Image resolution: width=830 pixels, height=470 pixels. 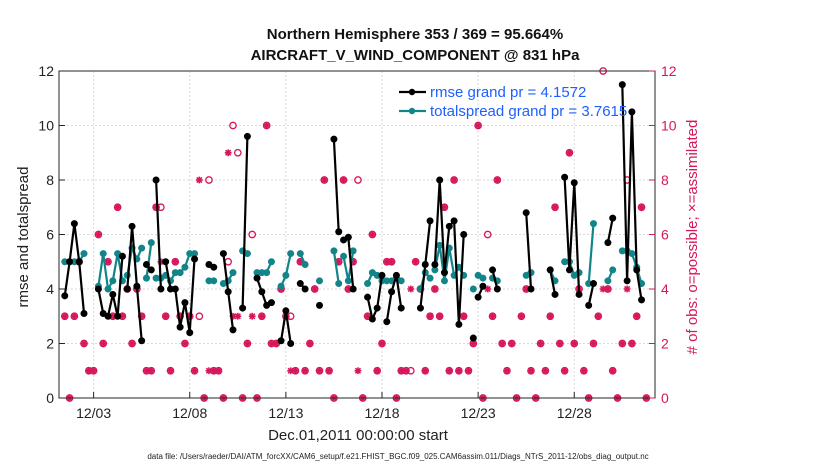 What do you see at coordinates (23, 237) in the screenshot?
I see `y-axis-label-left: rmse and totalspread` at bounding box center [23, 237].